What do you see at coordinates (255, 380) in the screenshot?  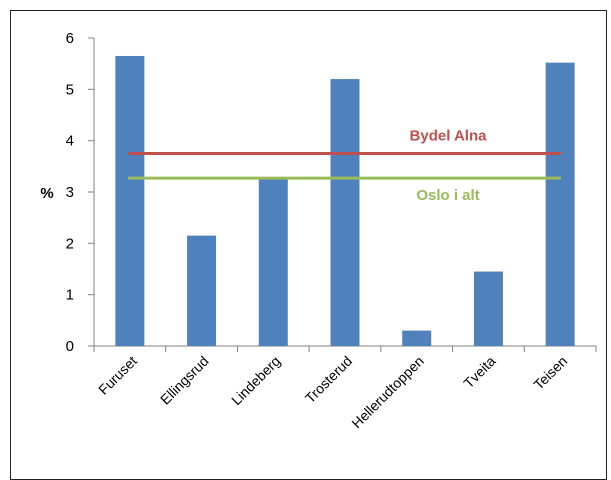 I see `x-tick-label: Lindeberg` at bounding box center [255, 380].